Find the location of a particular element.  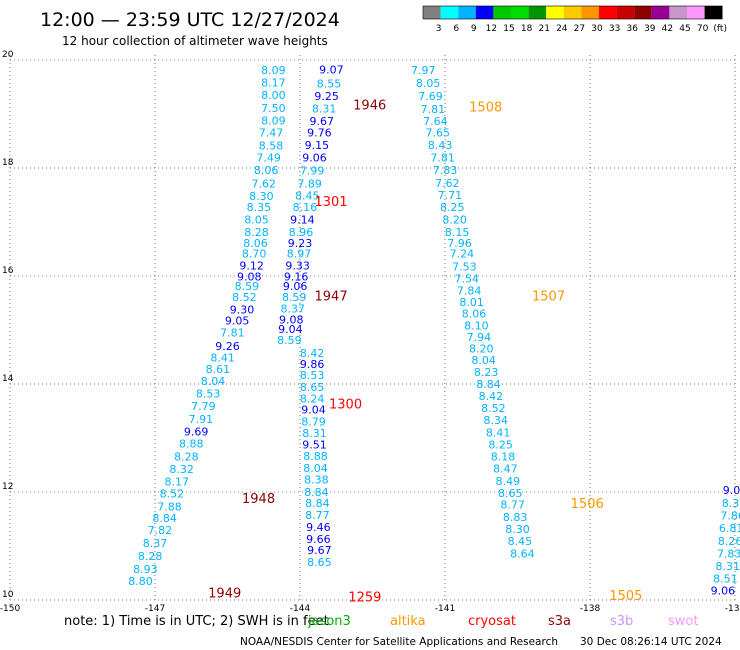

wave-height-label: 7.53 is located at coordinates (464, 267).